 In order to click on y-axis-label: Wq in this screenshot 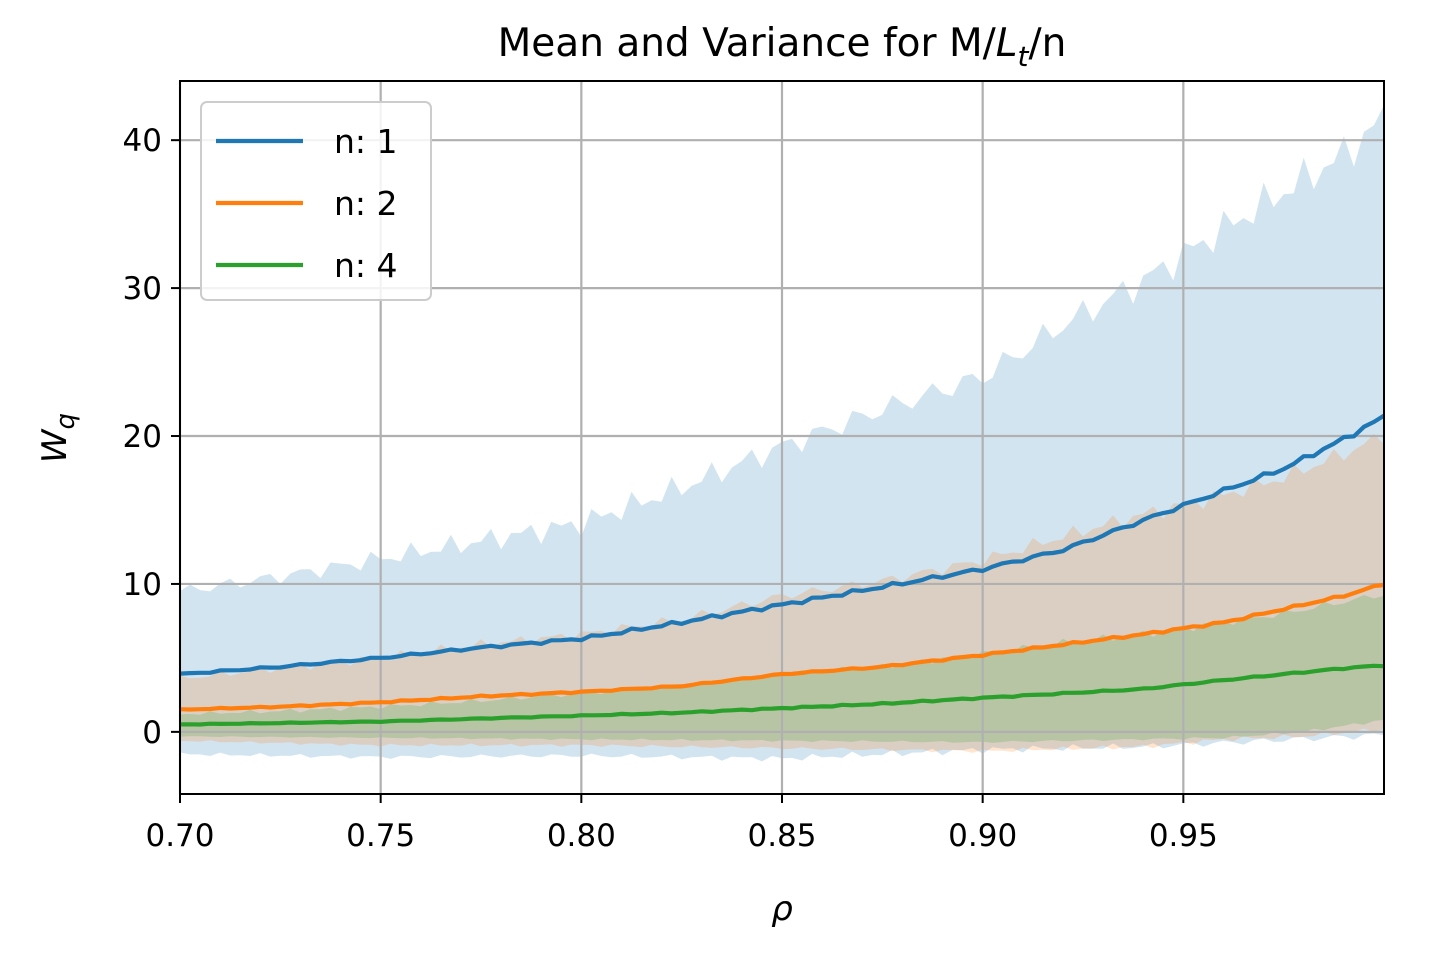, I will do `click(58, 438)`.